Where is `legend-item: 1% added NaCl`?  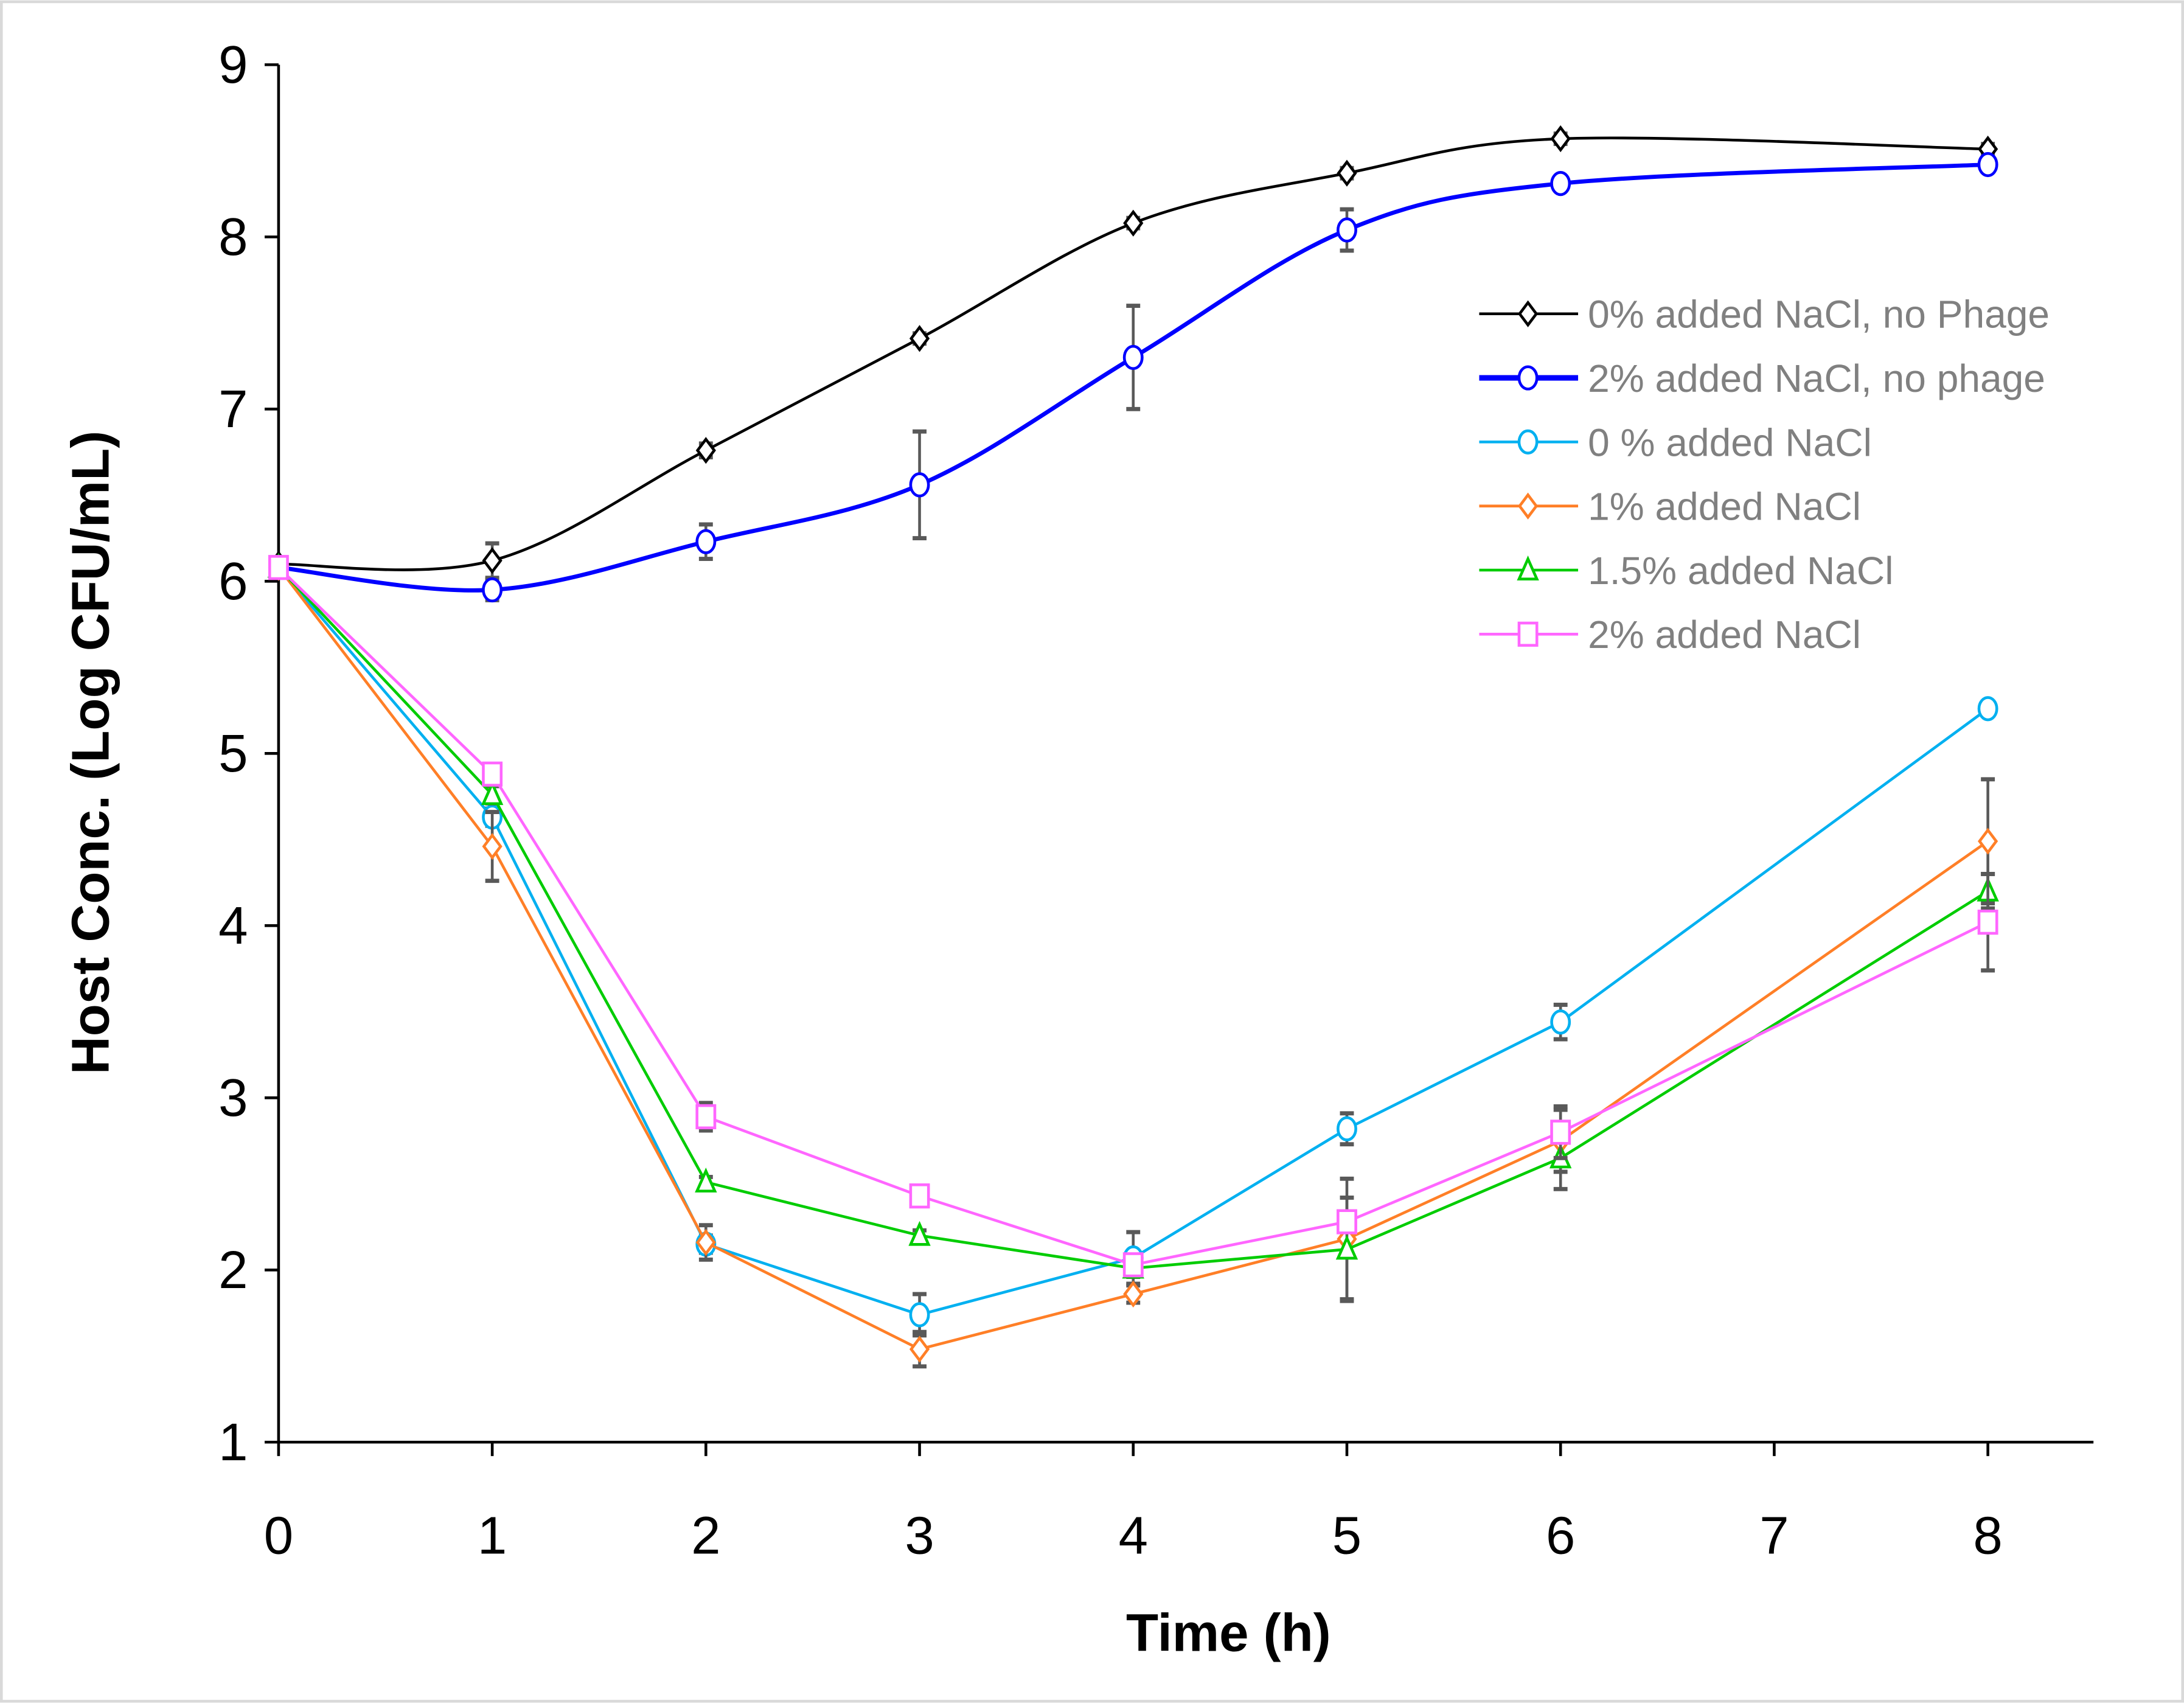
legend-item: 1% added NaCl is located at coordinates (1670, 507).